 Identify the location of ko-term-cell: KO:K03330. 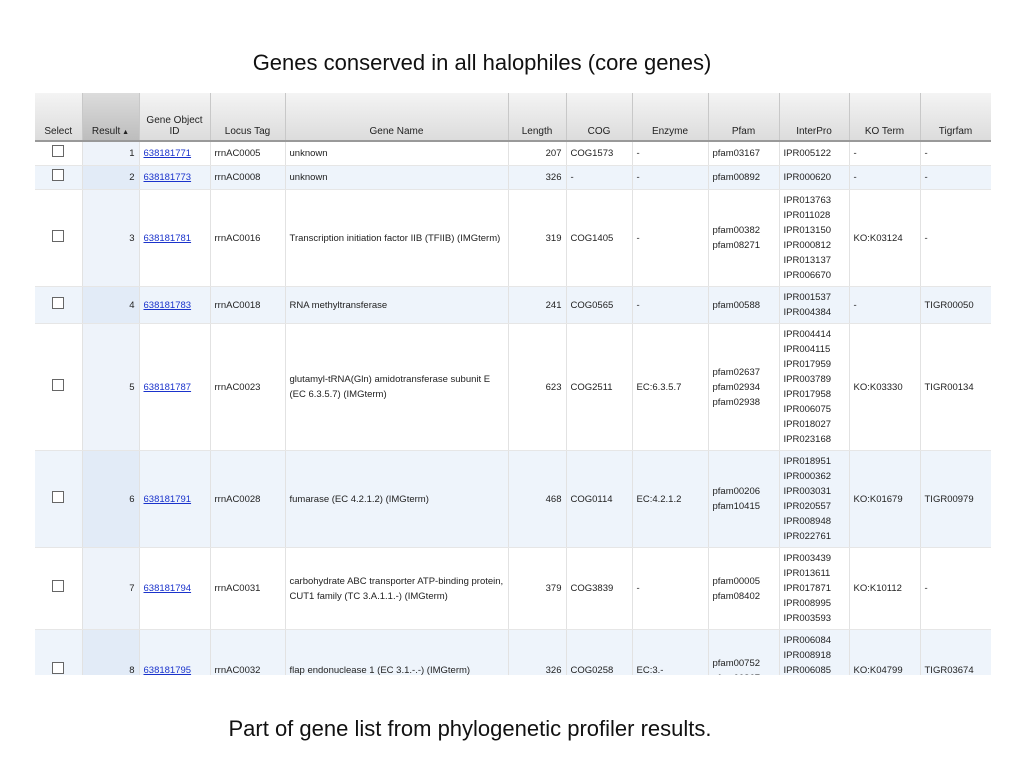
(885, 387).